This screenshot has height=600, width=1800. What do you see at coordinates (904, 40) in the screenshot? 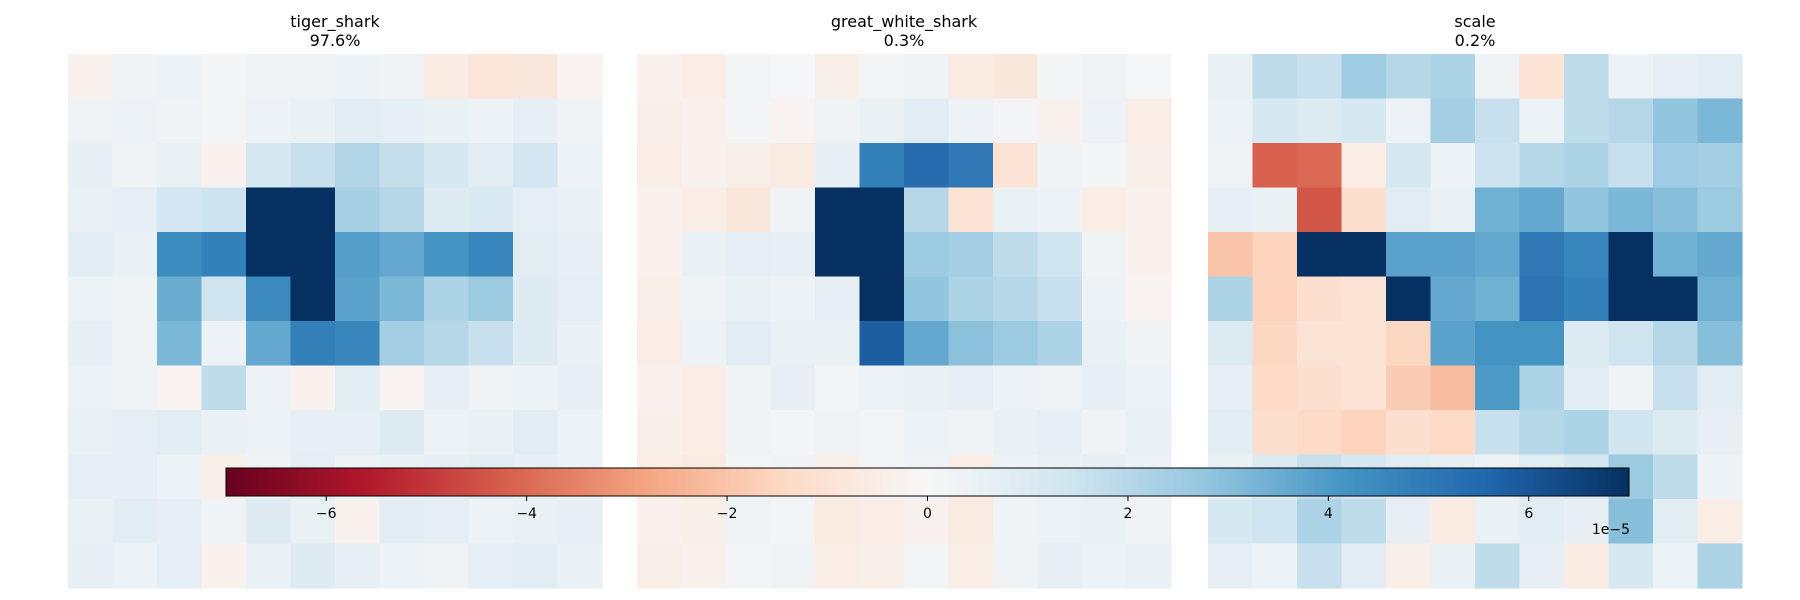
I see `panel-title-score: 0.3%` at bounding box center [904, 40].